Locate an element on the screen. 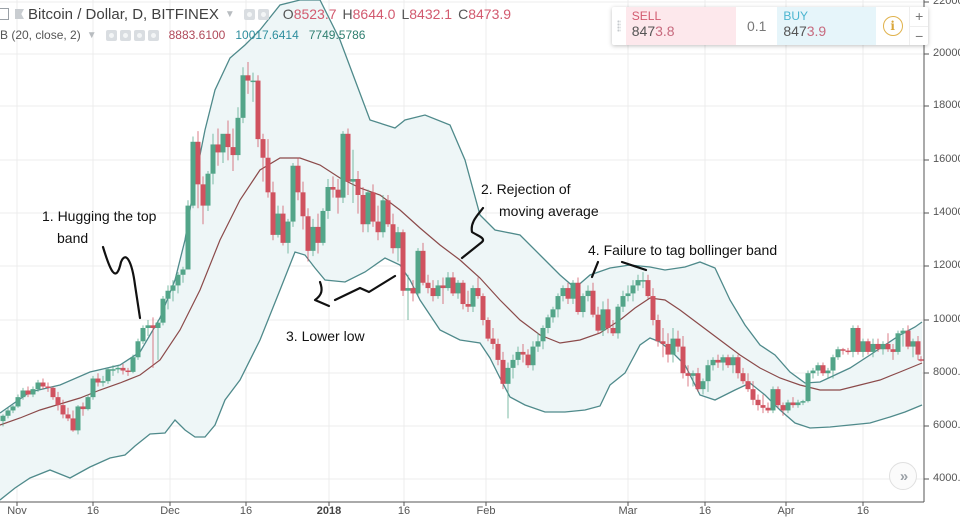 The height and width of the screenshot is (520, 960). price-tick-label: 4000.0 is located at coordinates (946, 478).